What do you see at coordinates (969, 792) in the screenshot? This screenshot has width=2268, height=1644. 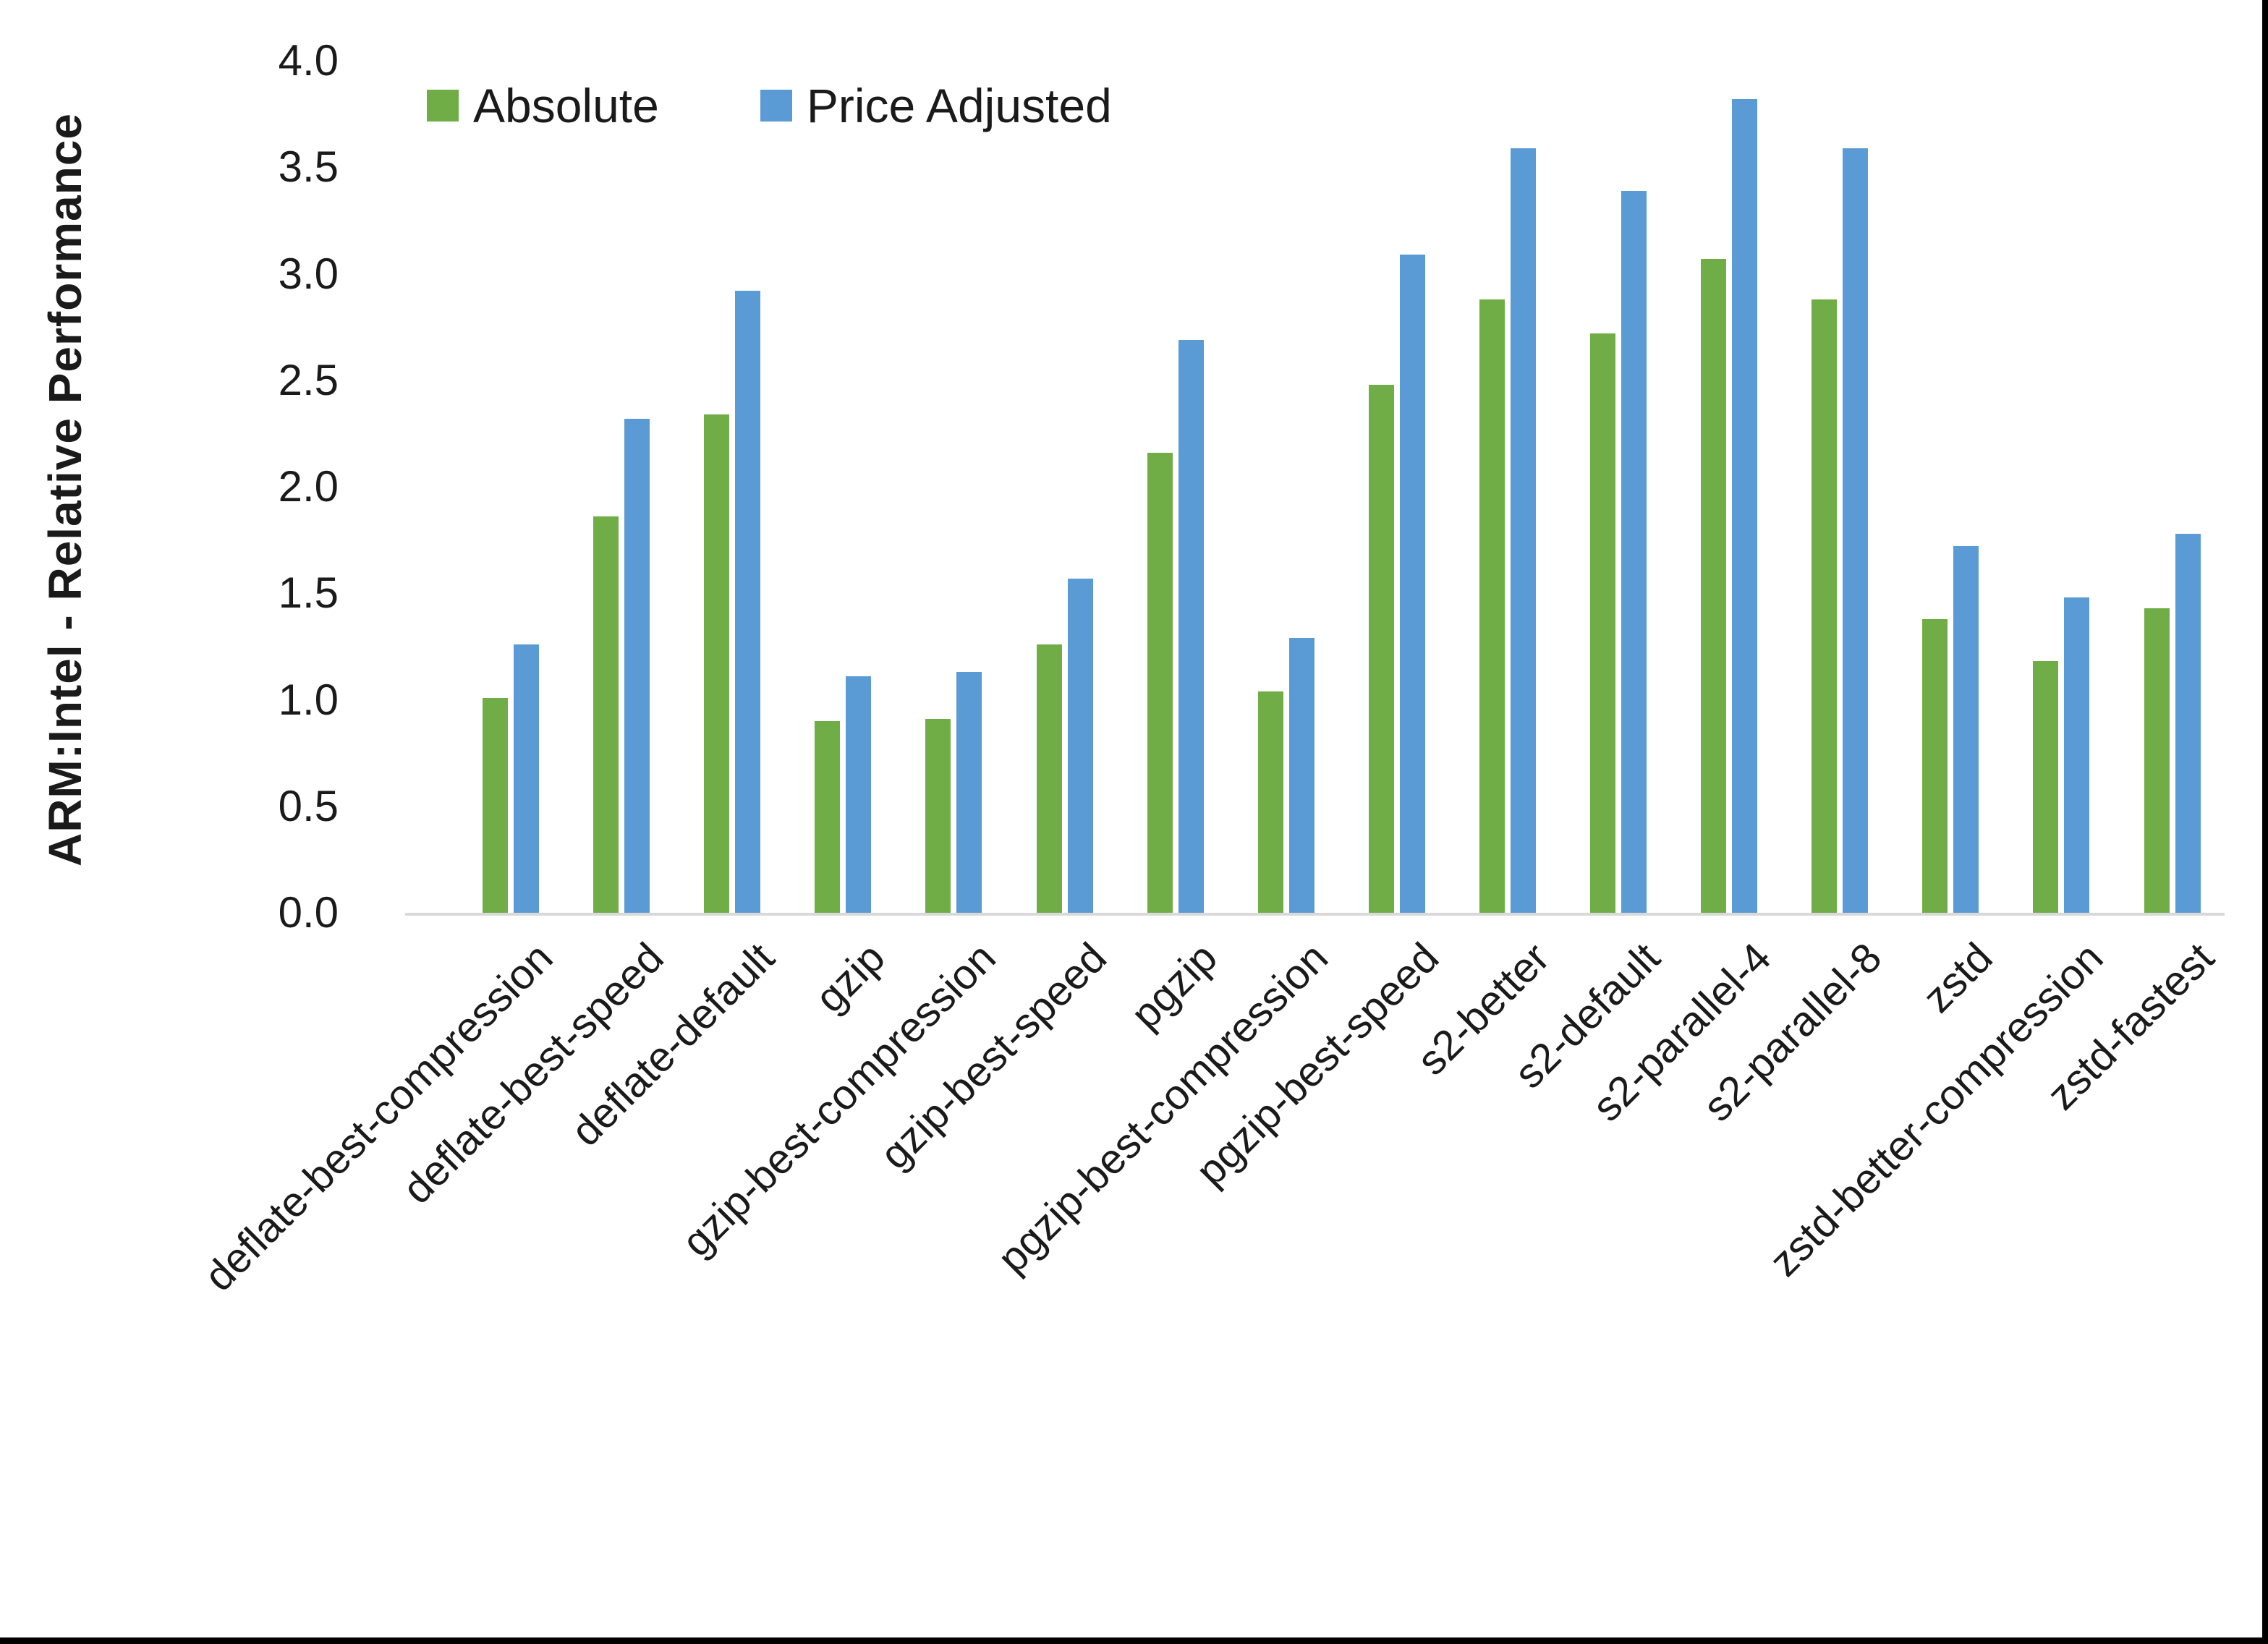 I see `bar-price-adjusted-gzip-best-compression` at bounding box center [969, 792].